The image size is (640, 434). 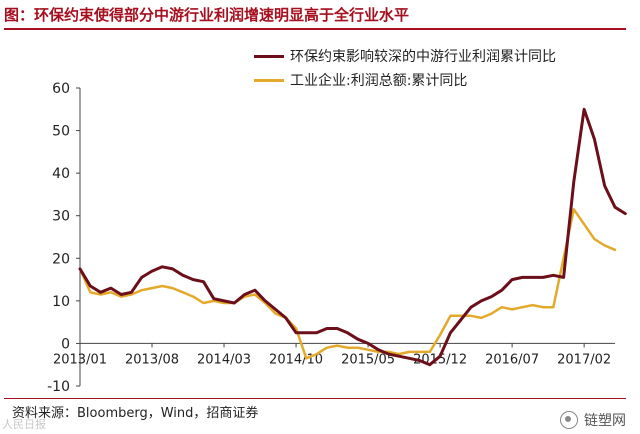 What do you see at coordinates (207, 15) in the screenshot?
I see `chart-title: 图：环保约束使得部分中游行业利润增速明显高于全行业水平` at bounding box center [207, 15].